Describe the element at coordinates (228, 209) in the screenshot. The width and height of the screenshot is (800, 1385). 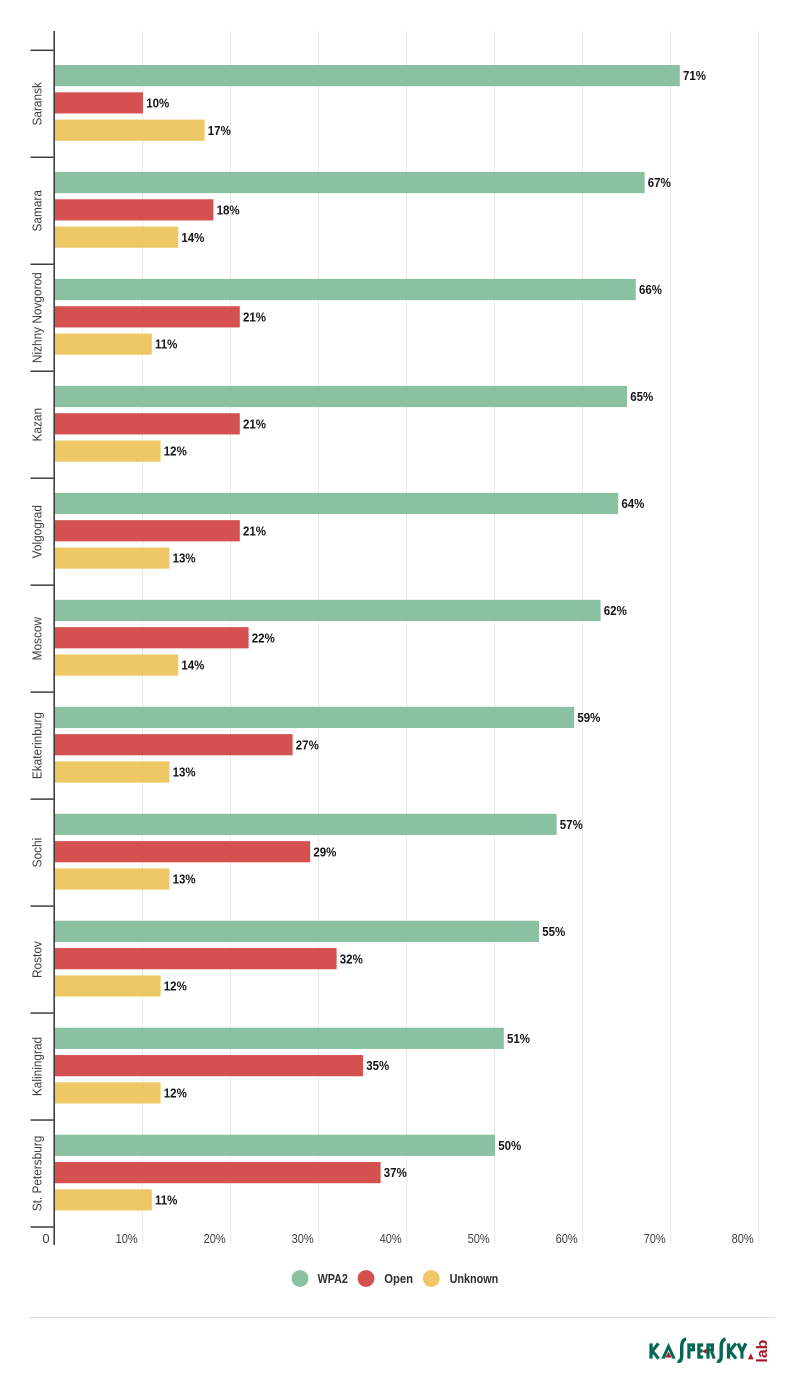
I see `svg-text: 18%` at that location.